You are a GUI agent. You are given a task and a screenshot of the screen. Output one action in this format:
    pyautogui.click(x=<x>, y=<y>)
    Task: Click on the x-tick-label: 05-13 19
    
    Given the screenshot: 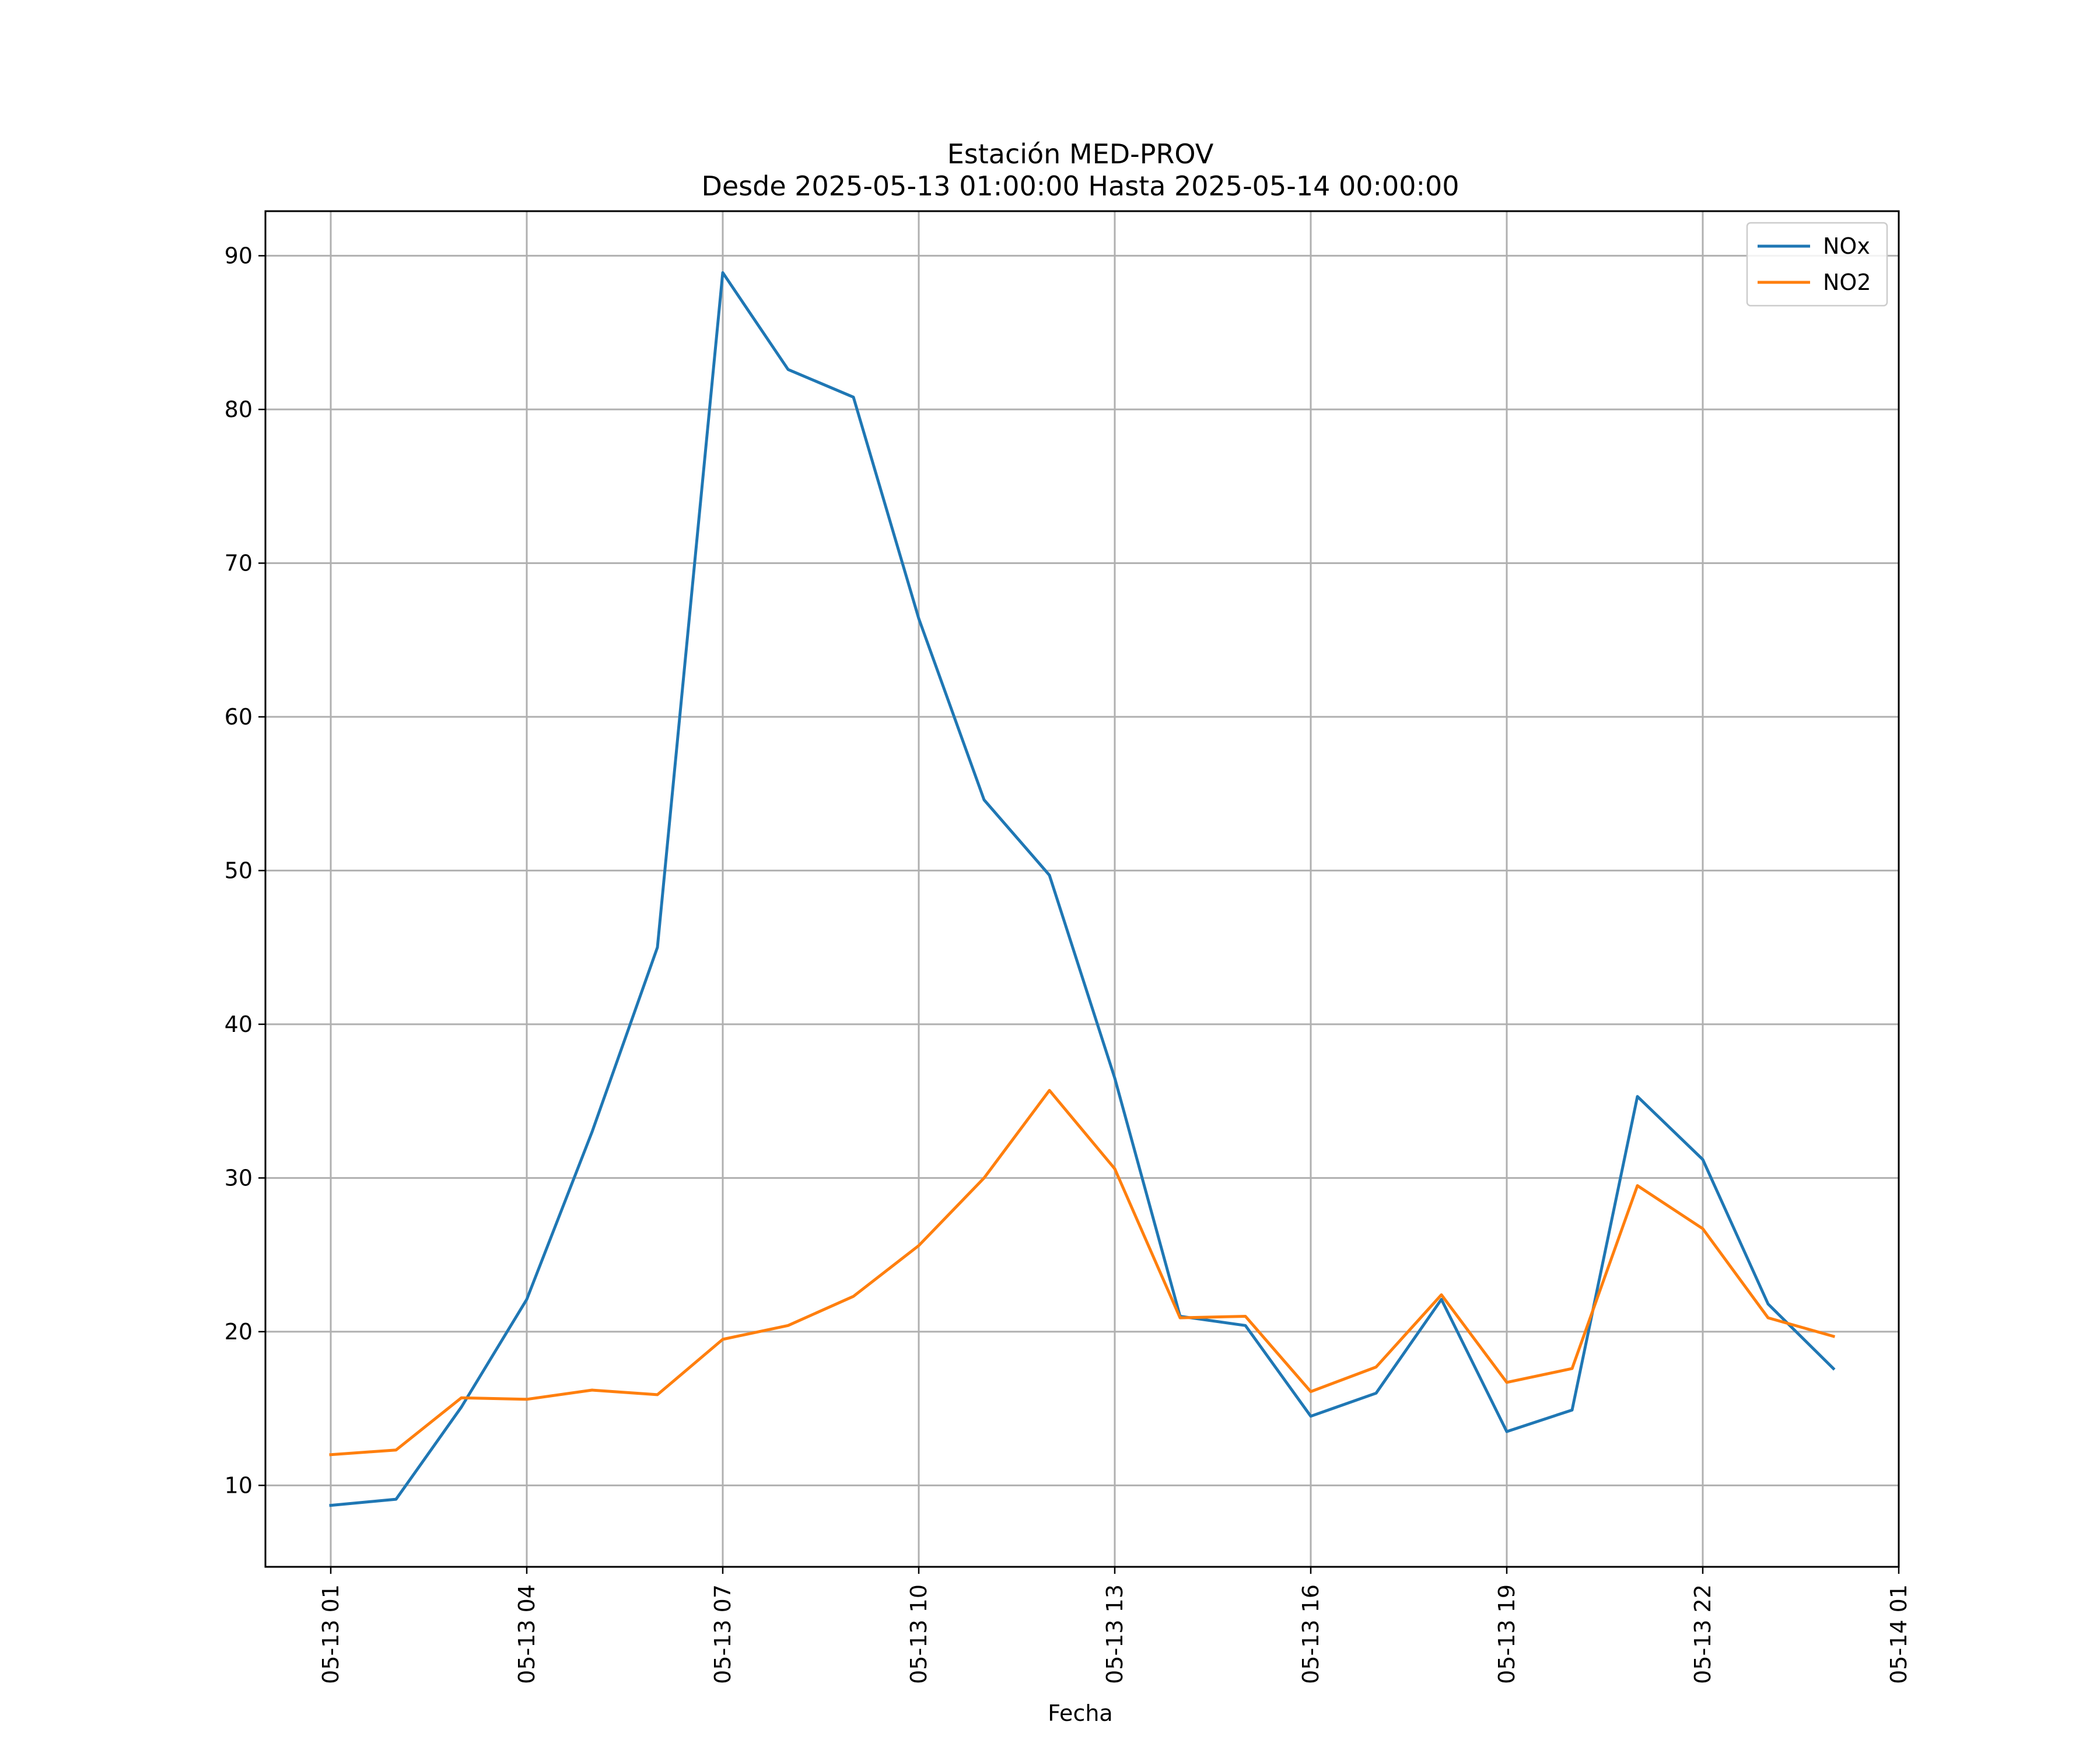 What is the action you would take?
    pyautogui.click(x=1507, y=1634)
    